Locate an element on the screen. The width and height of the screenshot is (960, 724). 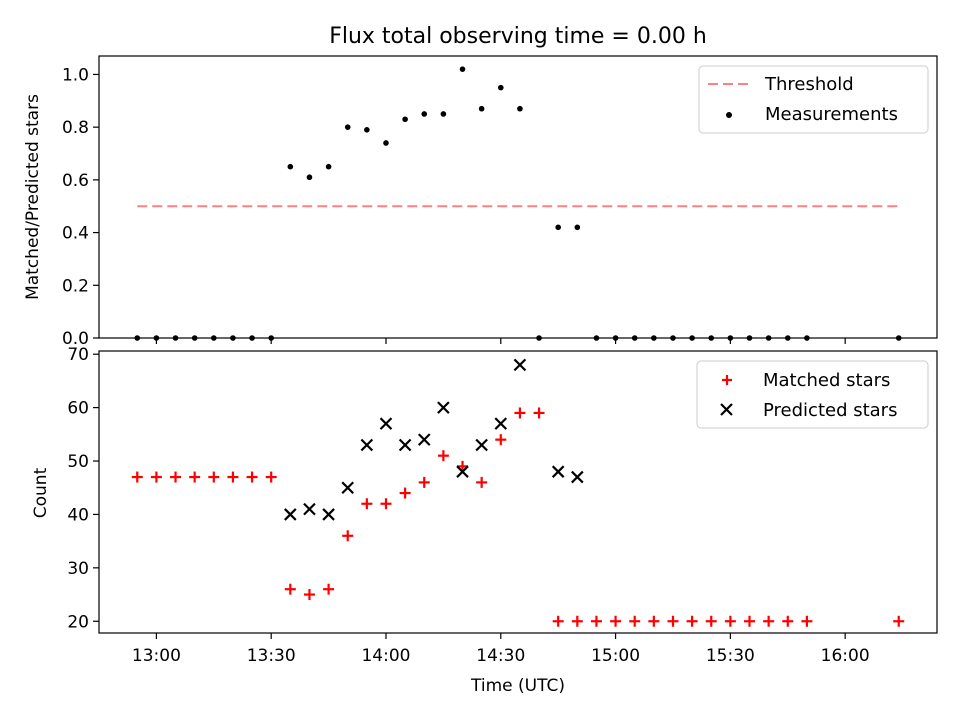
ratio-y-tick-label: 0.0 is located at coordinates (75, 339).